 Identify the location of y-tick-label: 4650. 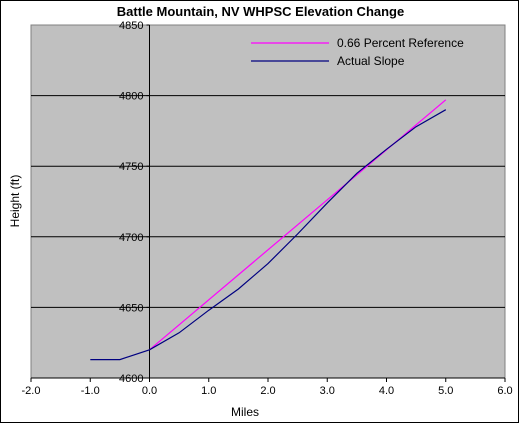
(131, 308).